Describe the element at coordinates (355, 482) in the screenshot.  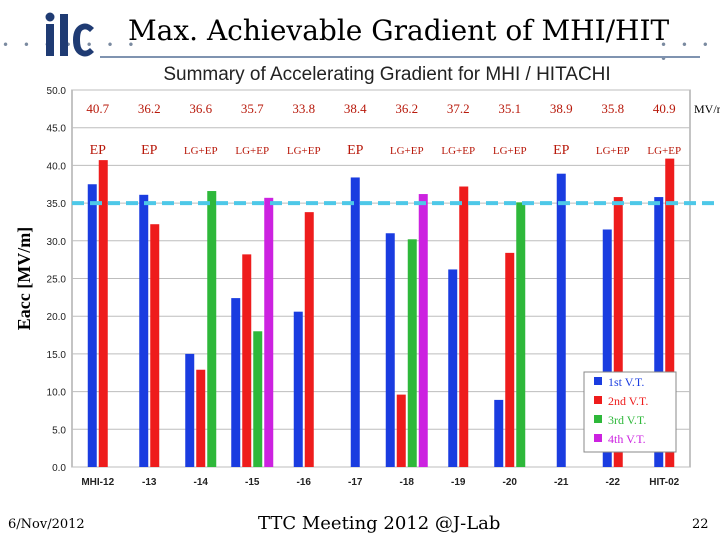
I see `x-tick-label: -17` at that location.